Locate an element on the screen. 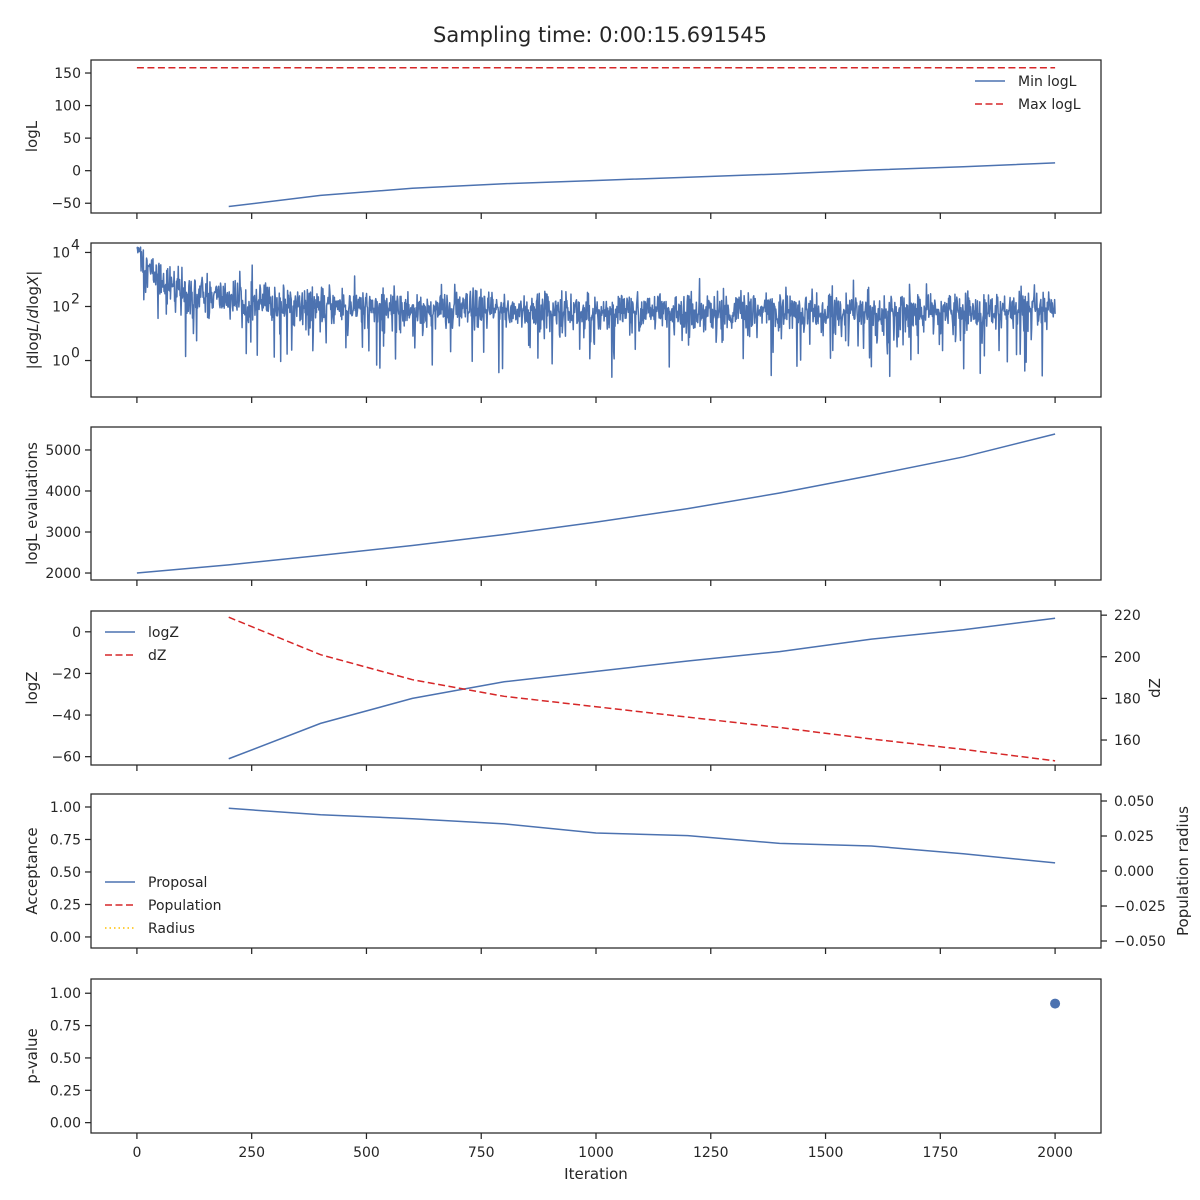  series-line-min-logl is located at coordinates (642, 185).